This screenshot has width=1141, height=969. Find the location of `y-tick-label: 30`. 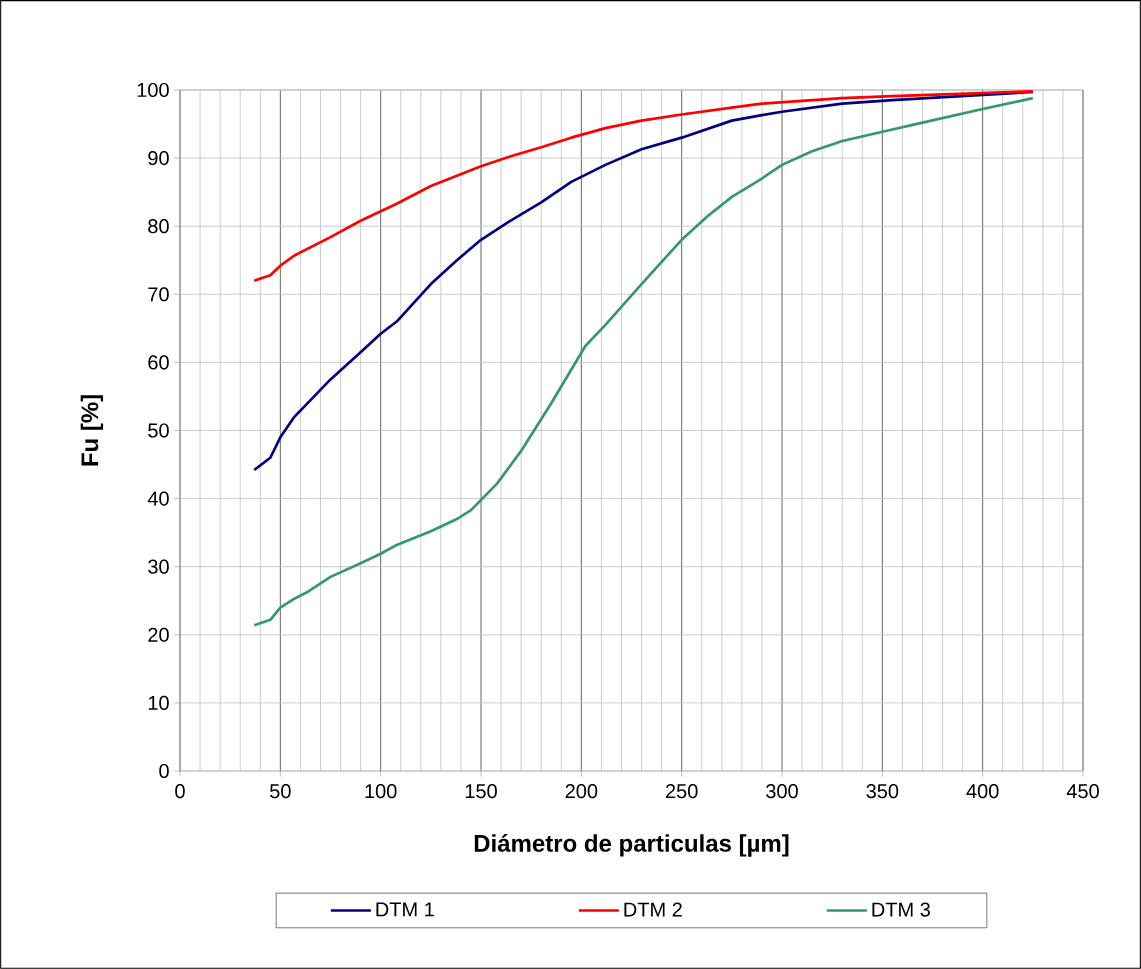

y-tick-label: 30 is located at coordinates (158, 566).